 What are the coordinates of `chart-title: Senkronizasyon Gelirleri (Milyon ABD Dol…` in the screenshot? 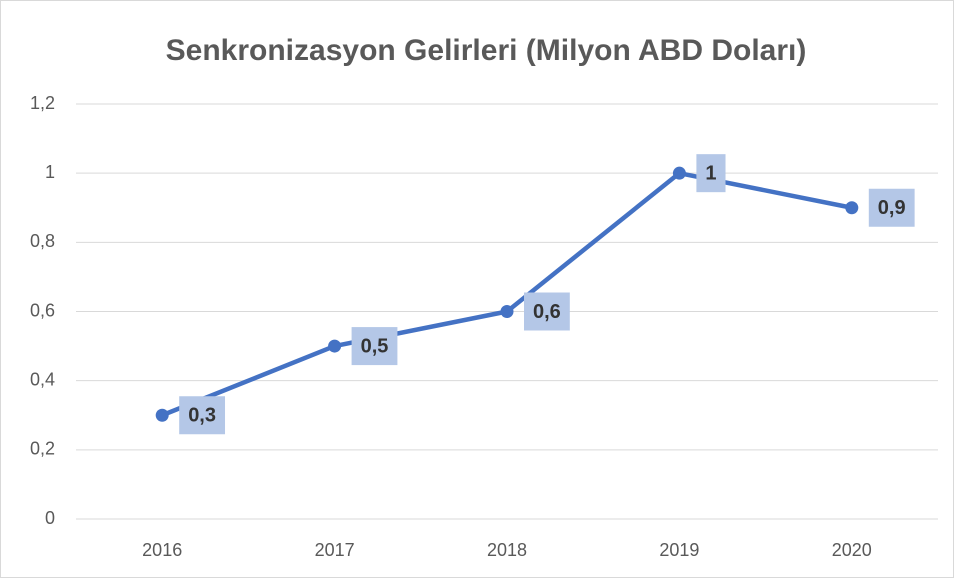 It's located at (486, 50).